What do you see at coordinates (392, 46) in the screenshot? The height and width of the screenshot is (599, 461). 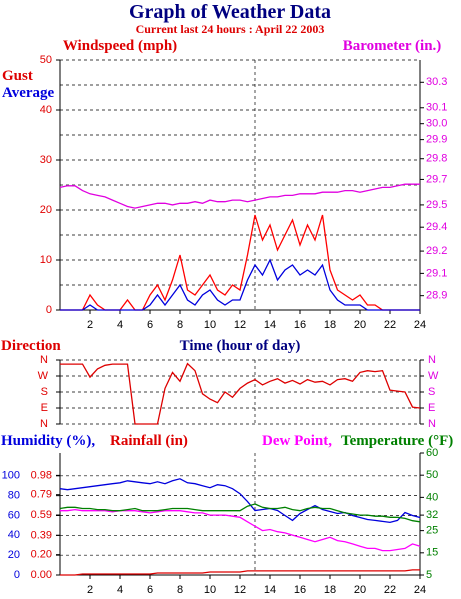 I see `y2-axis-label: Barometer (in.)` at bounding box center [392, 46].